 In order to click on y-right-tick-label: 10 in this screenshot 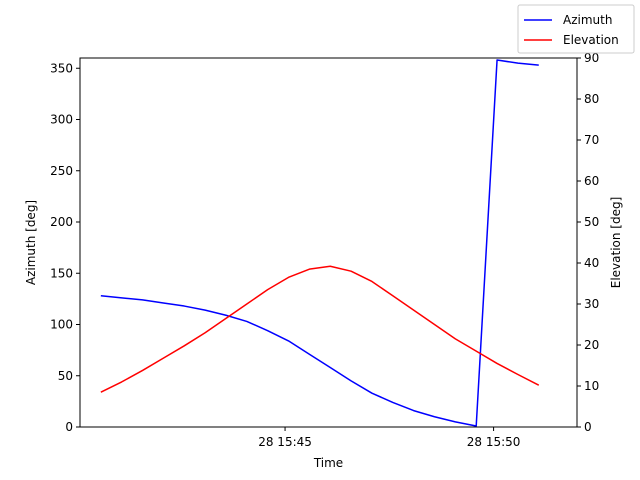, I will do `click(591, 386)`.